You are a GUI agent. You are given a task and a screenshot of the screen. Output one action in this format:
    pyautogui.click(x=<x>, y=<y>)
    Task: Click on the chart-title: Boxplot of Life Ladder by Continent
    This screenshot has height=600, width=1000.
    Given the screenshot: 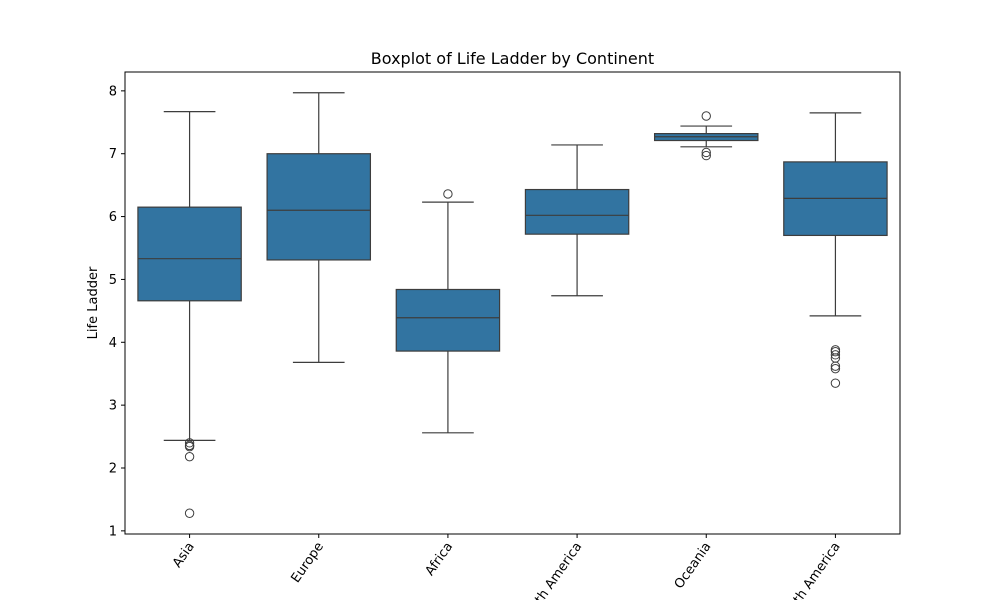 What is the action you would take?
    pyautogui.click(x=512, y=58)
    